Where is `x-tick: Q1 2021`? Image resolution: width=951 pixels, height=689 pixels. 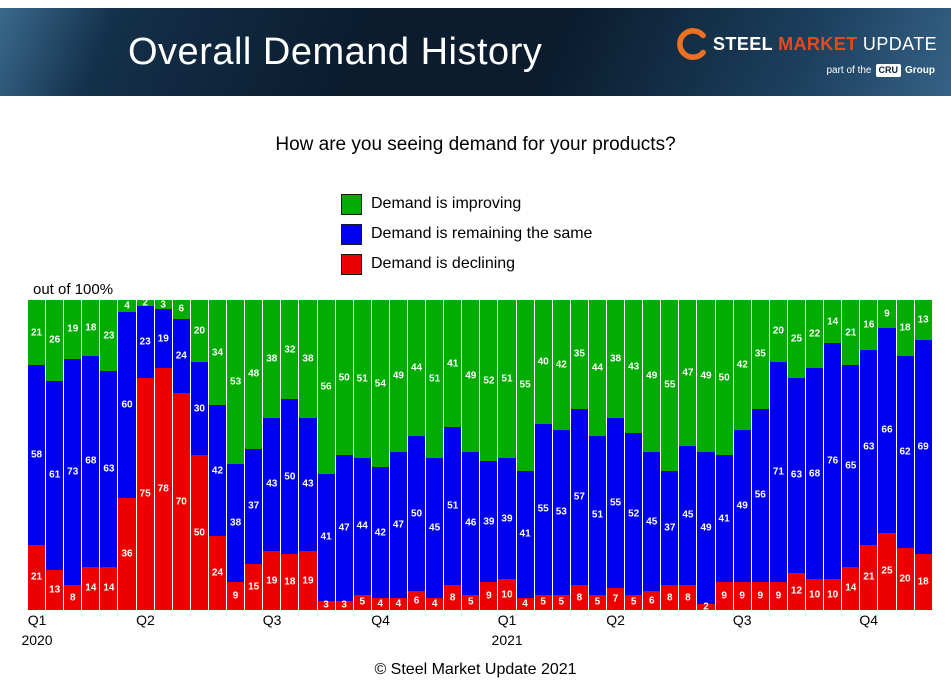 x-tick: Q1 2021 is located at coordinates (507, 630).